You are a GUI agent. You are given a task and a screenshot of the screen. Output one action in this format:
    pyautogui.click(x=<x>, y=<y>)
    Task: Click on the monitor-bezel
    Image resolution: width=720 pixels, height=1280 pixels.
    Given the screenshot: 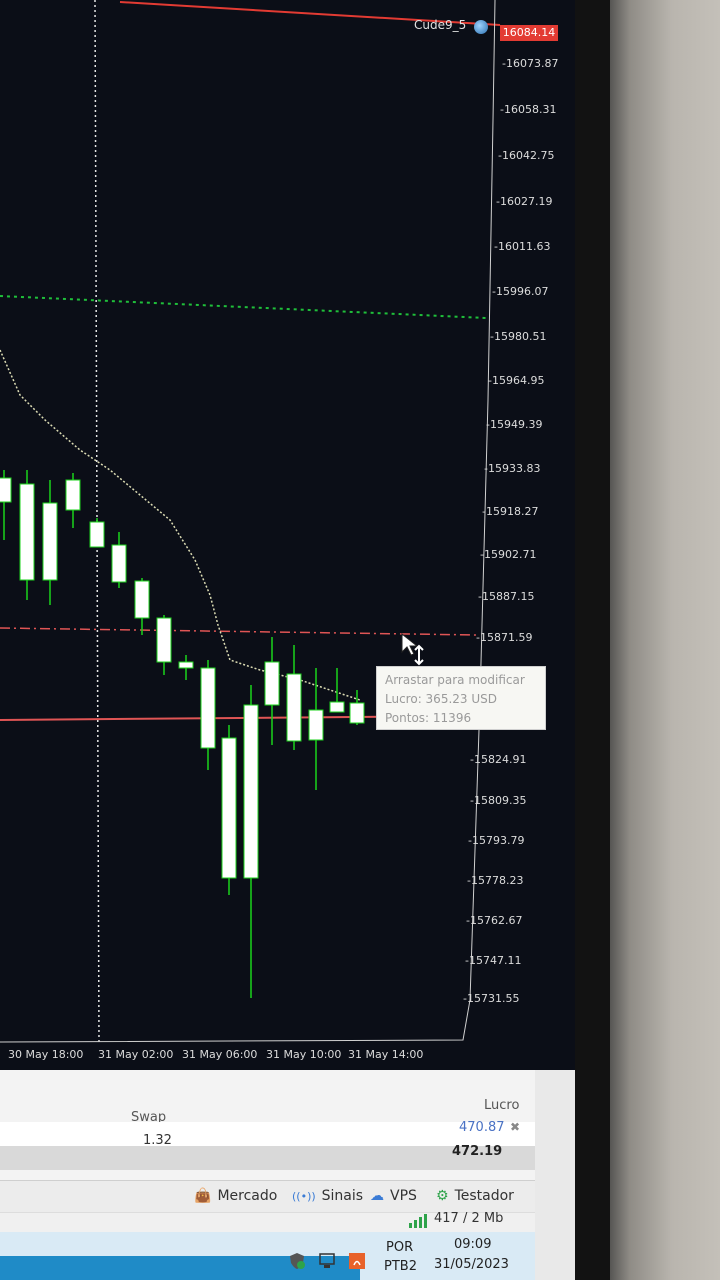 What is the action you would take?
    pyautogui.click(x=590, y=640)
    